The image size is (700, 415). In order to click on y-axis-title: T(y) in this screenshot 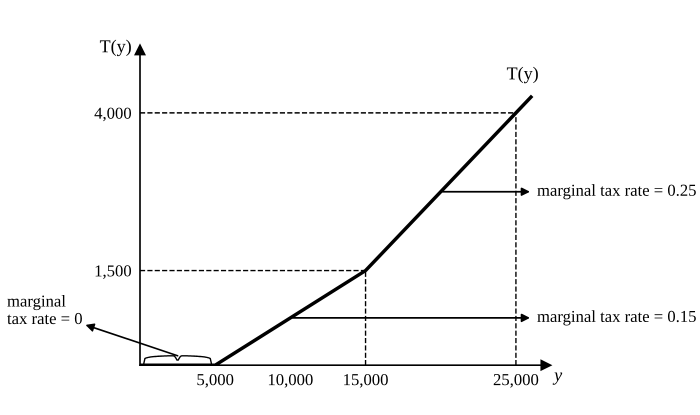, I will do `click(115, 48)`.